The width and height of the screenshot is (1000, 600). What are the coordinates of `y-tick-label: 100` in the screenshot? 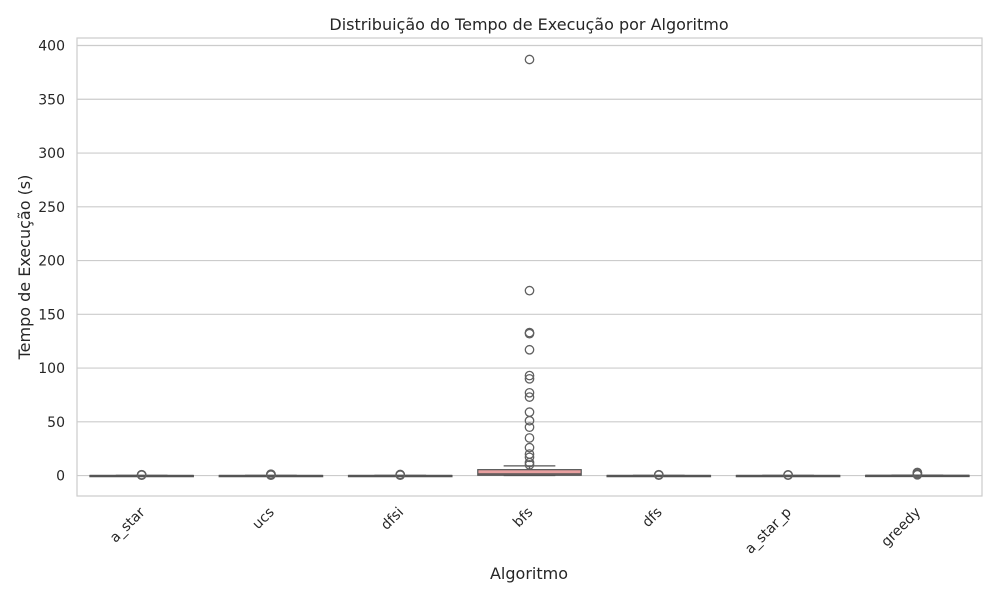 It's located at (51, 369).